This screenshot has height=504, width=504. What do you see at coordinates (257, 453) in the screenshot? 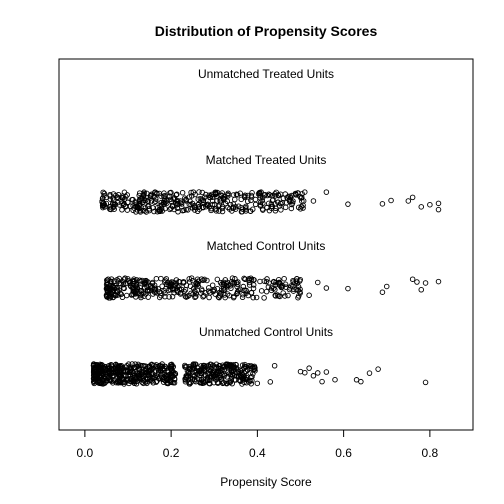
I see `x-tick-label: 0.4` at bounding box center [257, 453].